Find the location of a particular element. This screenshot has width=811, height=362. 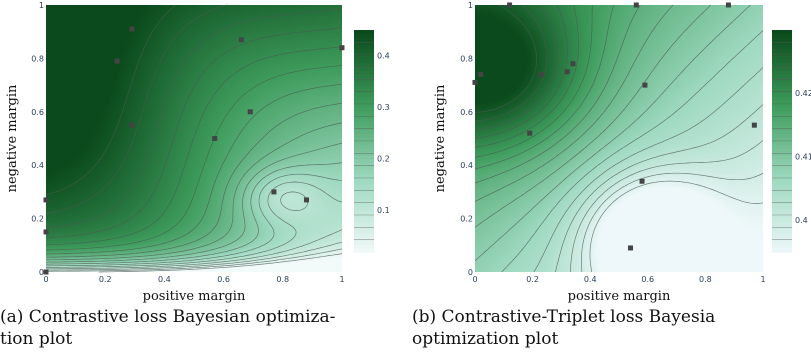

colorbar-tick-label: 0.2 is located at coordinates (383, 159).